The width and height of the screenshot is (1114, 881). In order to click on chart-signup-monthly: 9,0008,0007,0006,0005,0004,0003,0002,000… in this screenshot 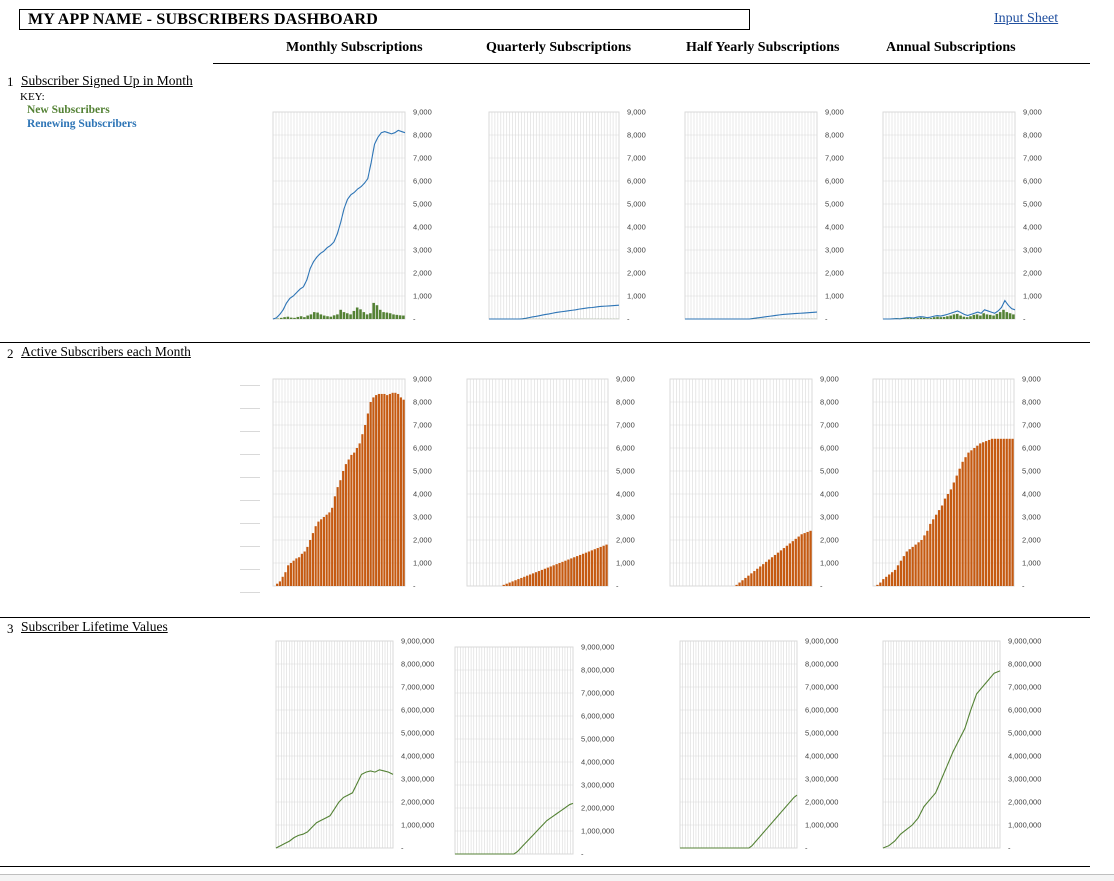, I will do `click(353, 216)`.